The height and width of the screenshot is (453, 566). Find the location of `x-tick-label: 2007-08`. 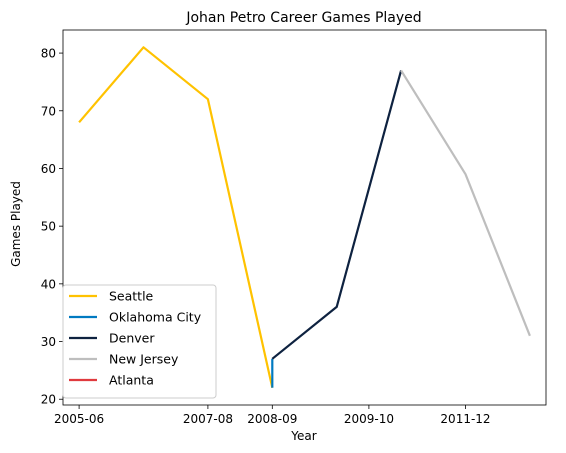

x-tick-label: 2007-08 is located at coordinates (208, 419).